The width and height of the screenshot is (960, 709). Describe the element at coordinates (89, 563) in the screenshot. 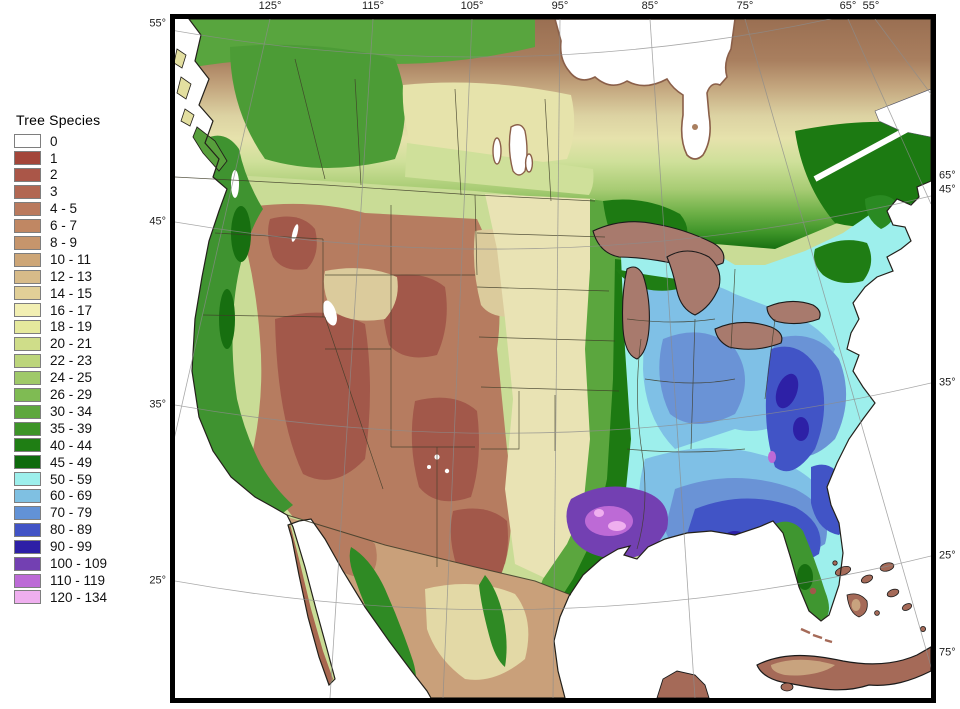

I see `legend-row: 100 - 109` at that location.